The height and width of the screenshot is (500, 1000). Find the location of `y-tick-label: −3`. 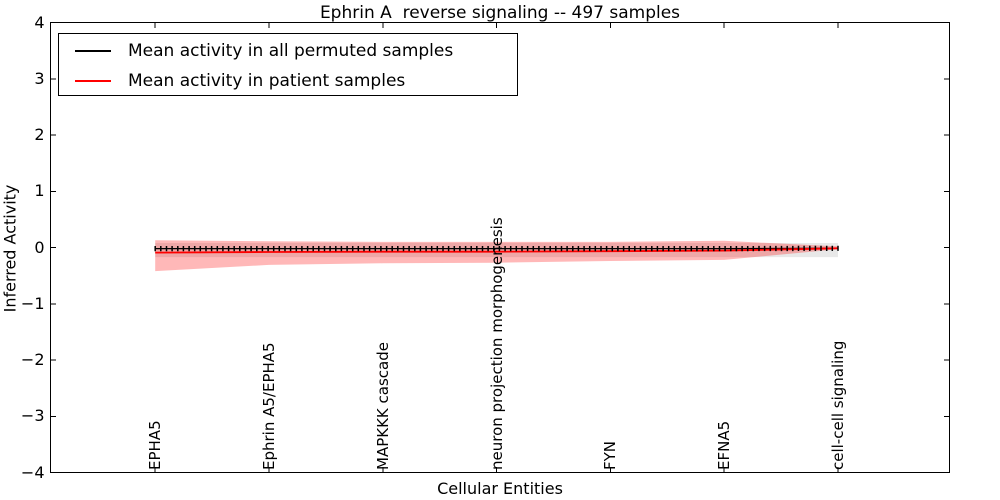

y-tick-label: −3 is located at coordinates (32, 416).